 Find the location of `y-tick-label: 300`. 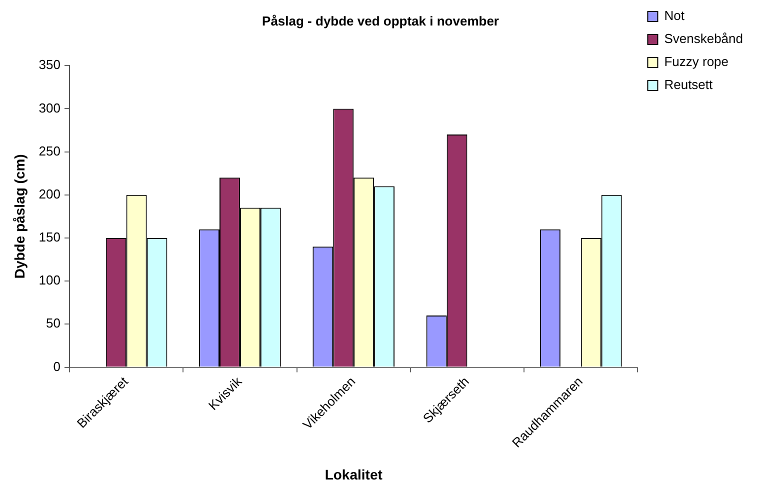

y-tick-label: 300 is located at coordinates (49, 108).